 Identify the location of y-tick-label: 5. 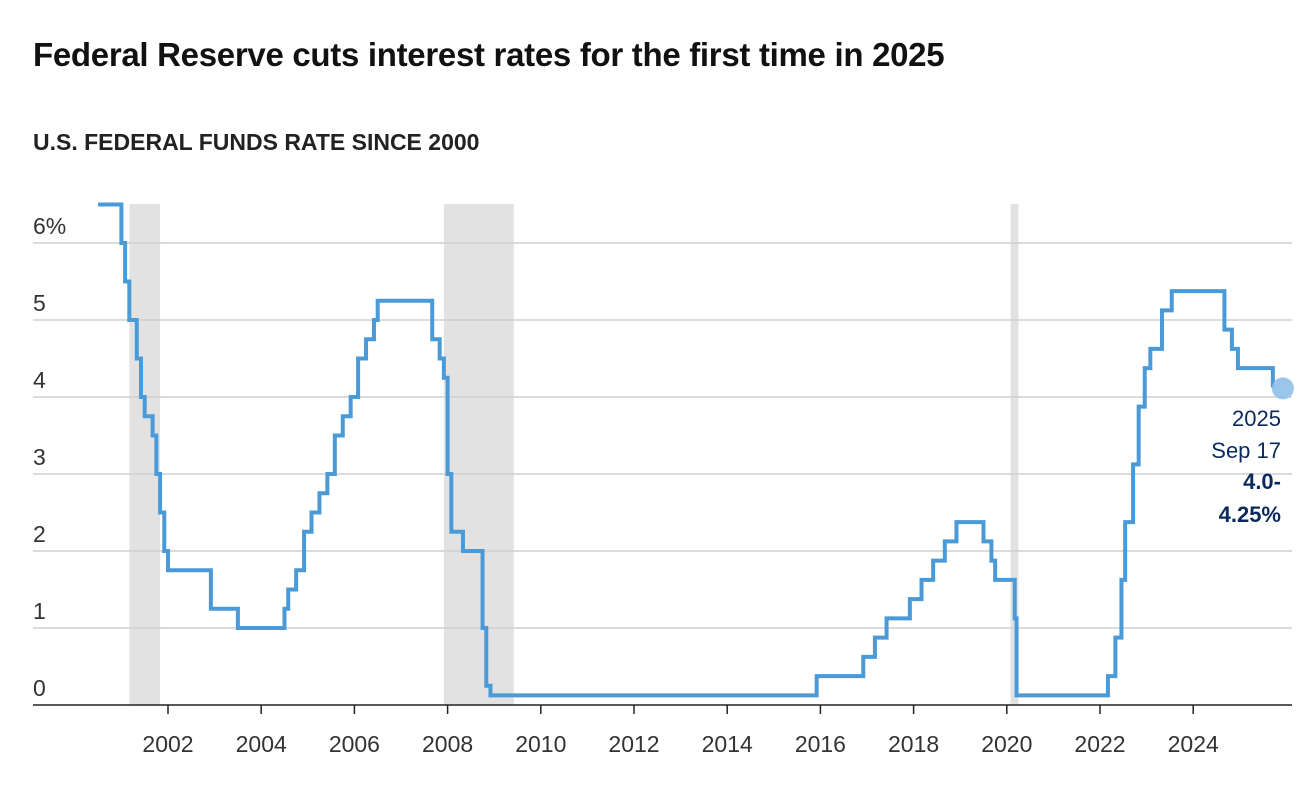
(39, 303).